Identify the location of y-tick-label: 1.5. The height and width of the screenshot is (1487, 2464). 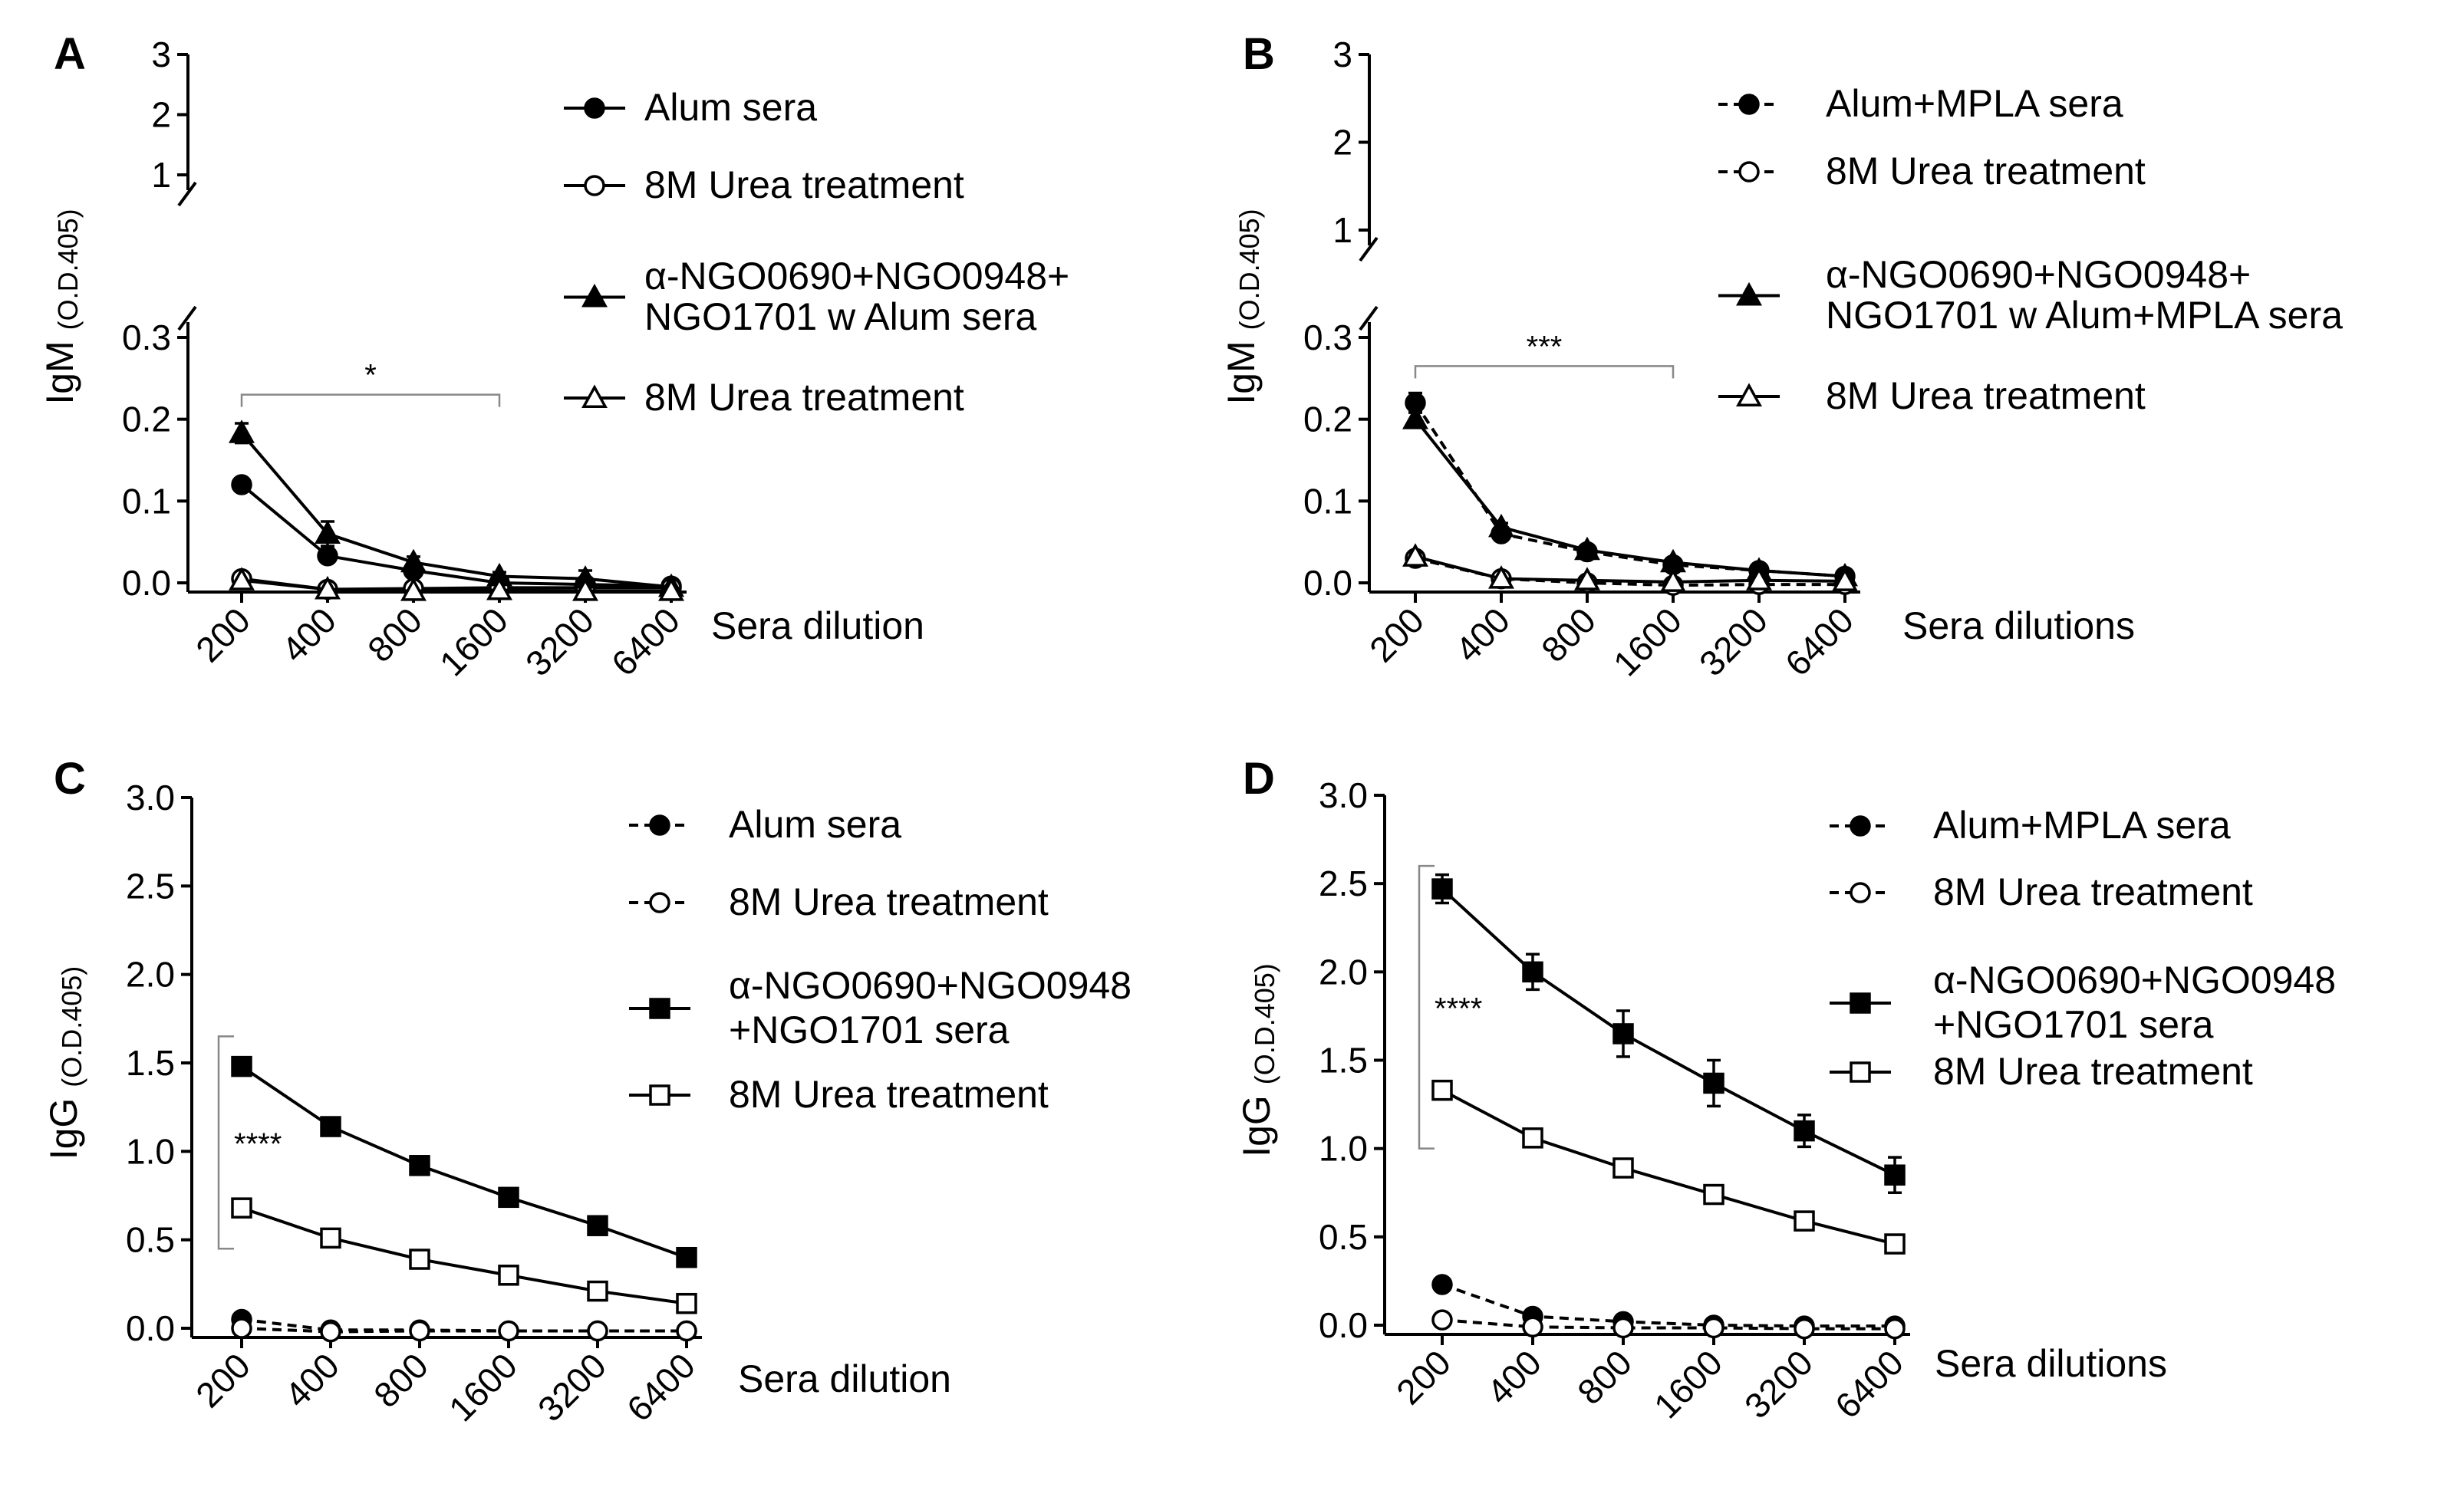
(150, 1063).